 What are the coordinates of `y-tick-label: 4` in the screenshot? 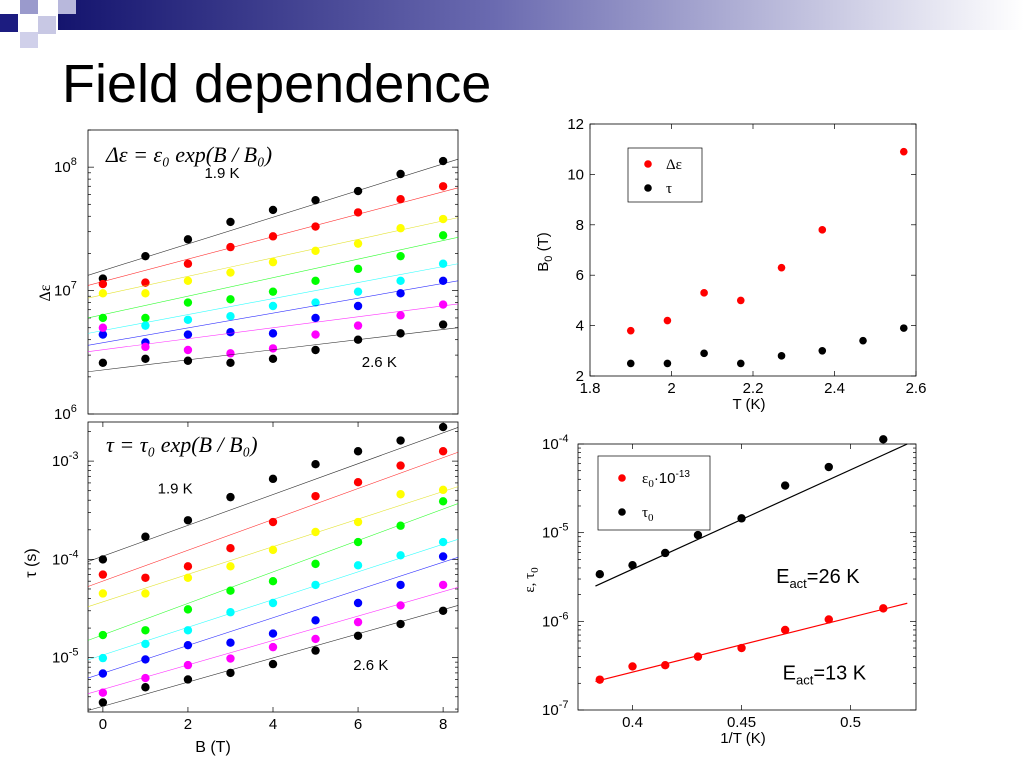 It's located at (580, 326).